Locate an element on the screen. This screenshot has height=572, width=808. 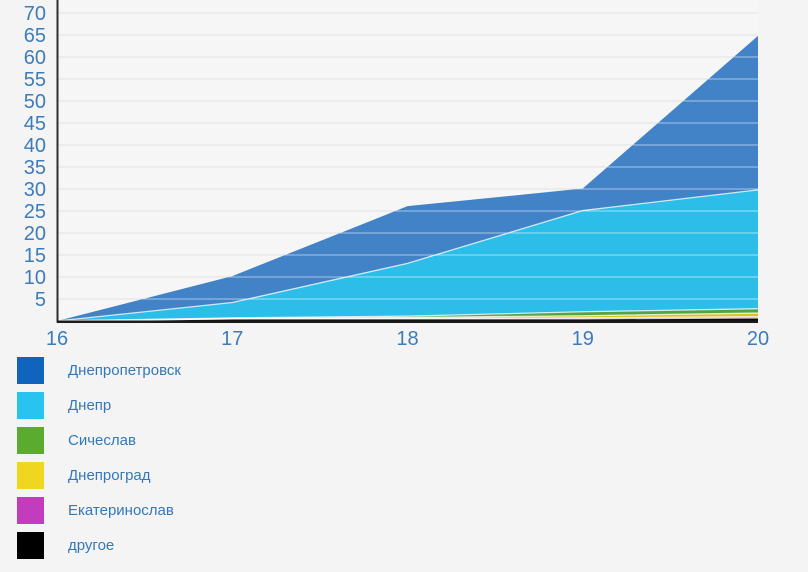
y-axis-tick-label: 50 is located at coordinates (35, 102).